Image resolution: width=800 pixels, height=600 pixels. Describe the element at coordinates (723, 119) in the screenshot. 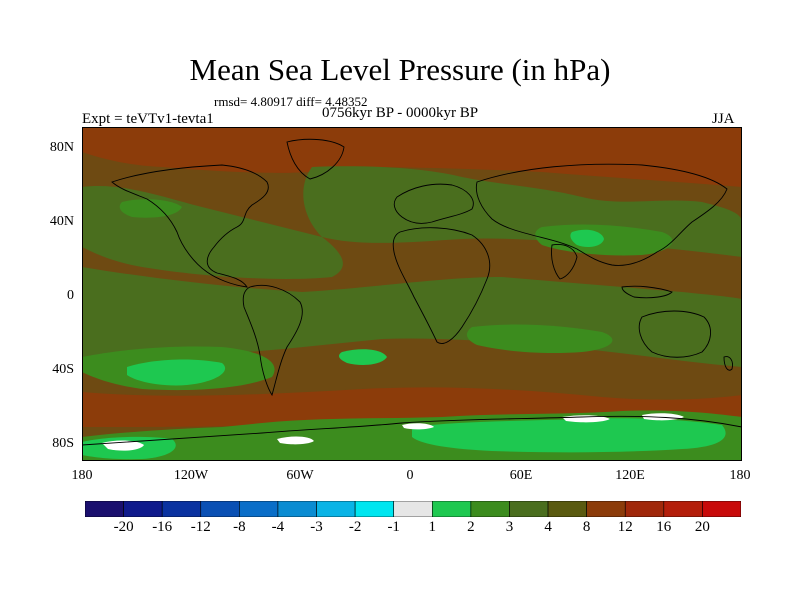

I see `season-label: JJA` at that location.